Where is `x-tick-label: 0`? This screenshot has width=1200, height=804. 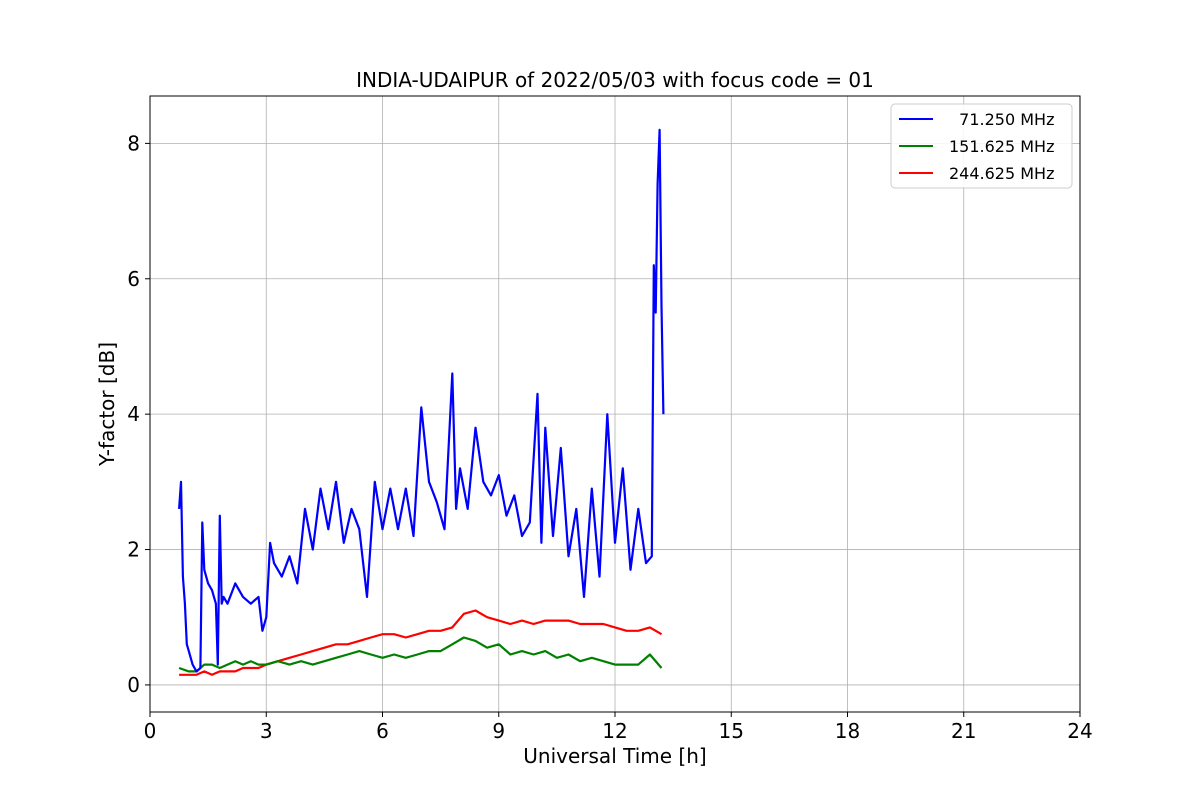 x-tick-label: 0 is located at coordinates (150, 731).